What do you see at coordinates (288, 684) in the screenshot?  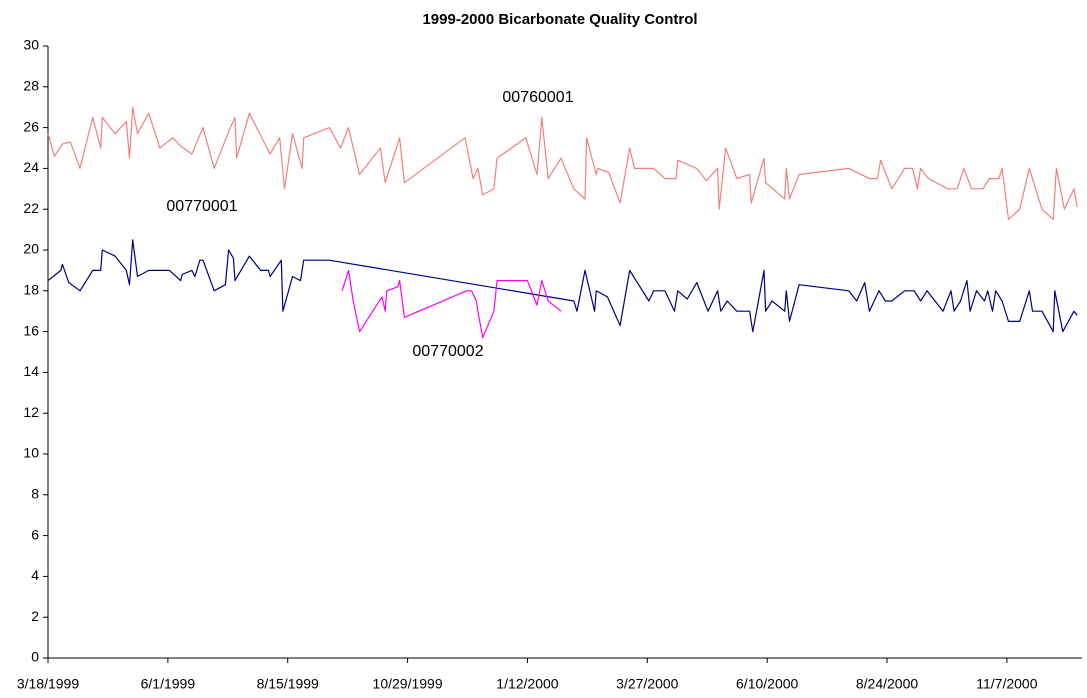 I see `x-tick-label: 8/15/1999` at bounding box center [288, 684].